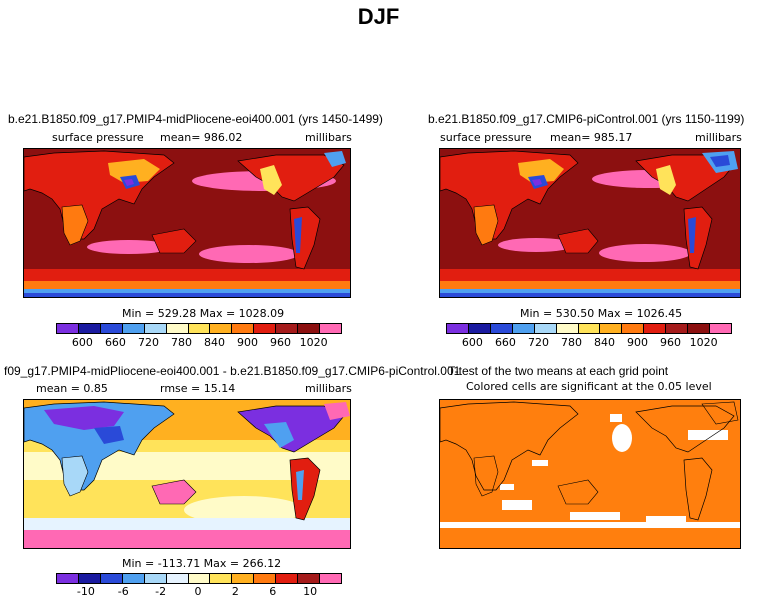  I want to click on map-panel-bottom-left, so click(187, 474).